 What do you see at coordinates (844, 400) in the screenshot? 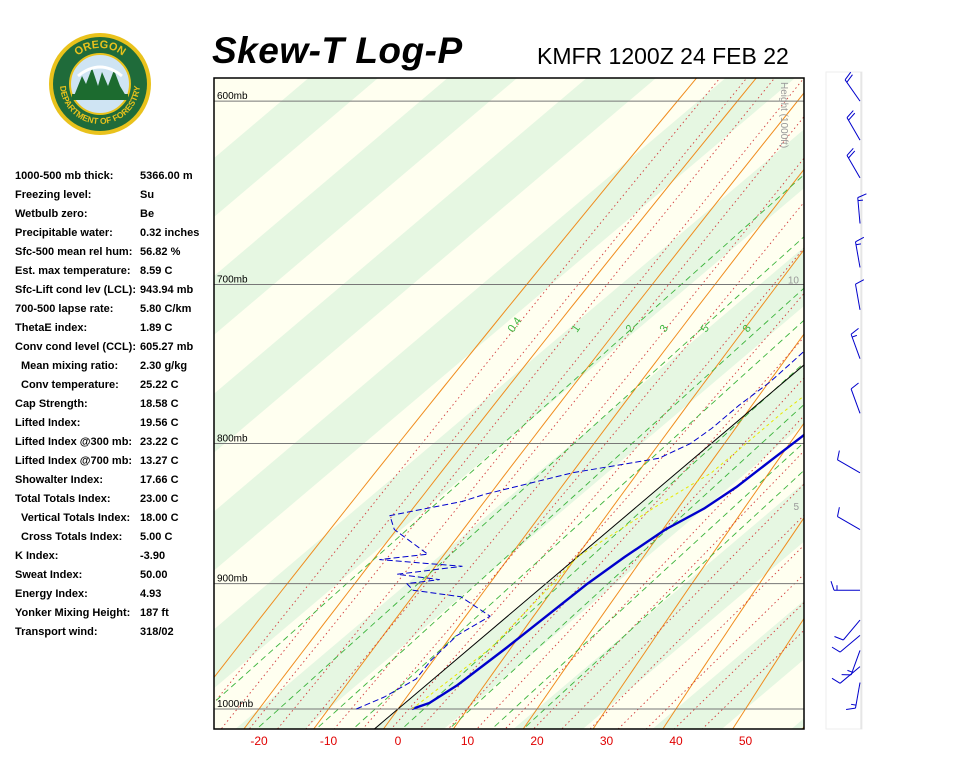
I see `wind-barb-column` at bounding box center [844, 400].